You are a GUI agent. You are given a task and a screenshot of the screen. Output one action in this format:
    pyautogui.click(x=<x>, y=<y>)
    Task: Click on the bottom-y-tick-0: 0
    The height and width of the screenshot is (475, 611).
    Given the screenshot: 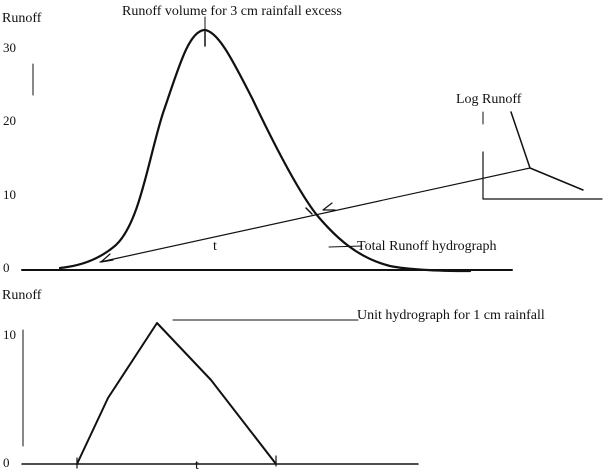 What is the action you would take?
    pyautogui.click(x=6, y=462)
    